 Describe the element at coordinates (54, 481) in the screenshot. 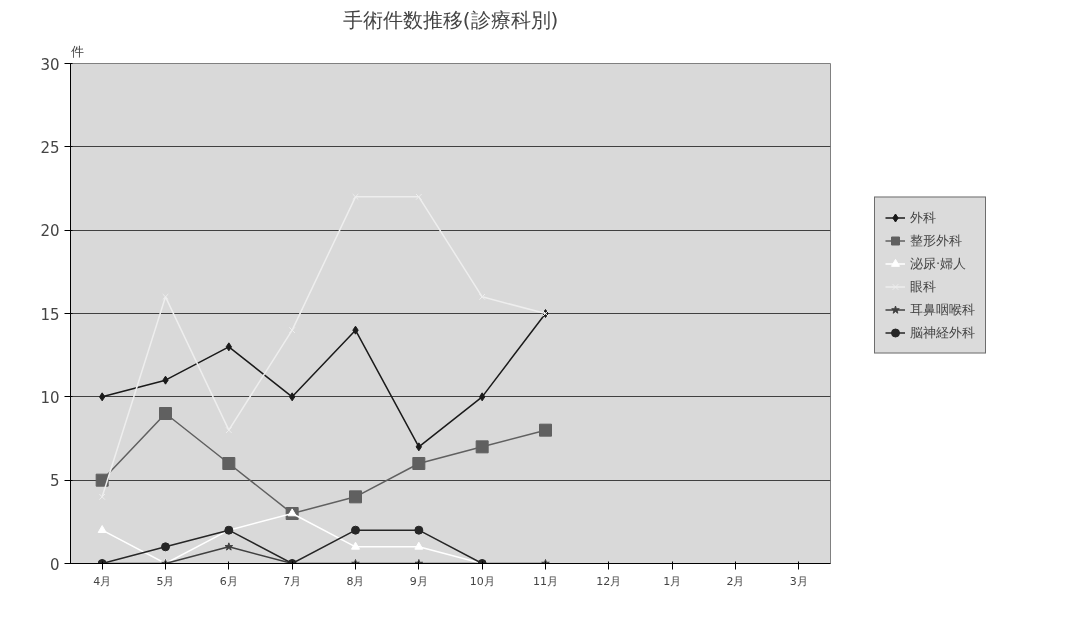

I see `y-tick-label: 5` at that location.